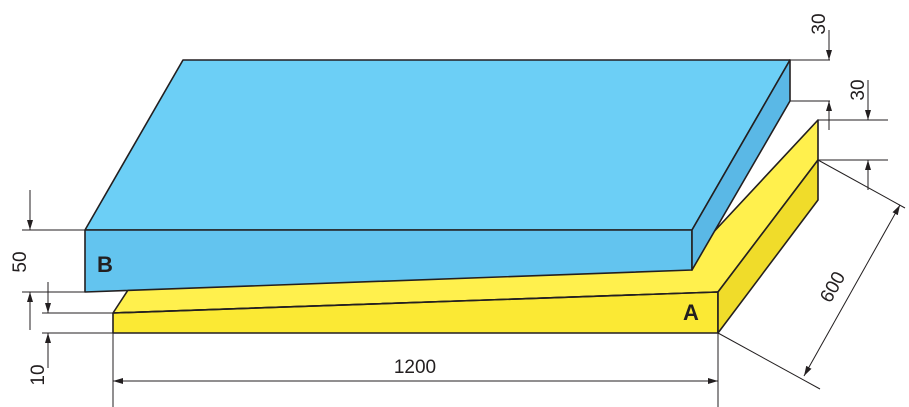  I want to click on slab-b-label: B, so click(105, 264).